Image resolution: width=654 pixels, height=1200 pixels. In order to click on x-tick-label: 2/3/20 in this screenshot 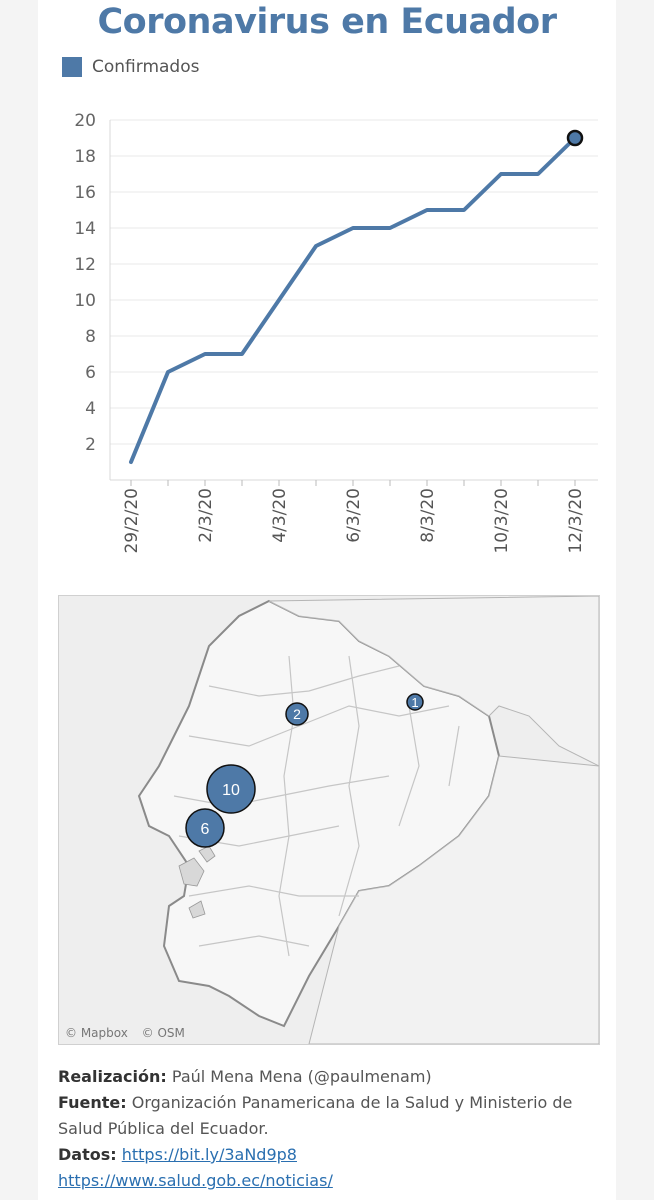, I will do `click(206, 515)`.